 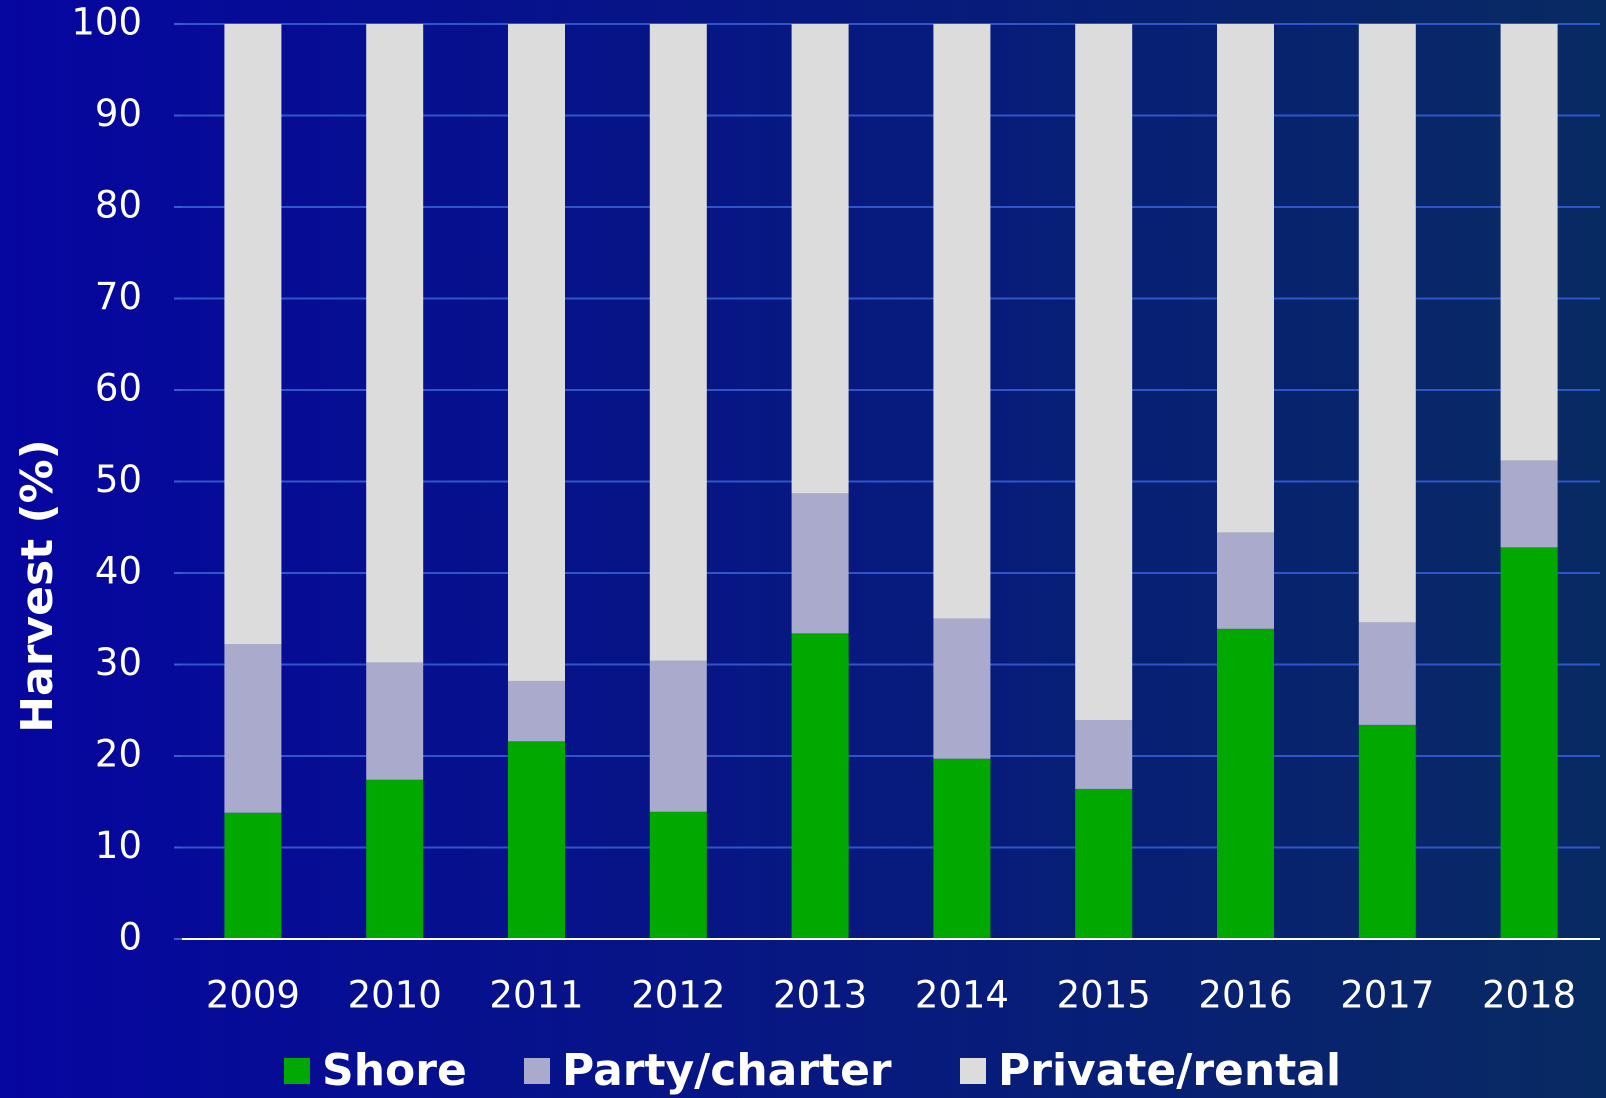 What do you see at coordinates (118, 845) in the screenshot?
I see `y-tick-label: 10` at bounding box center [118, 845].